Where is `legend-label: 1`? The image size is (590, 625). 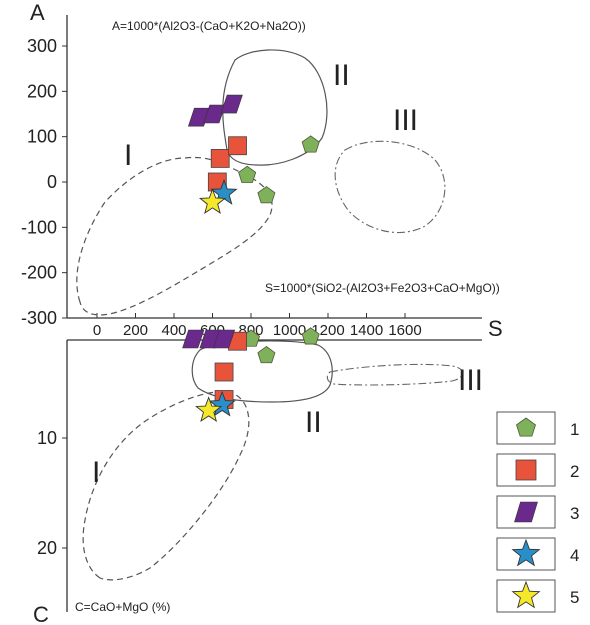 legend-label: 1 is located at coordinates (574, 429).